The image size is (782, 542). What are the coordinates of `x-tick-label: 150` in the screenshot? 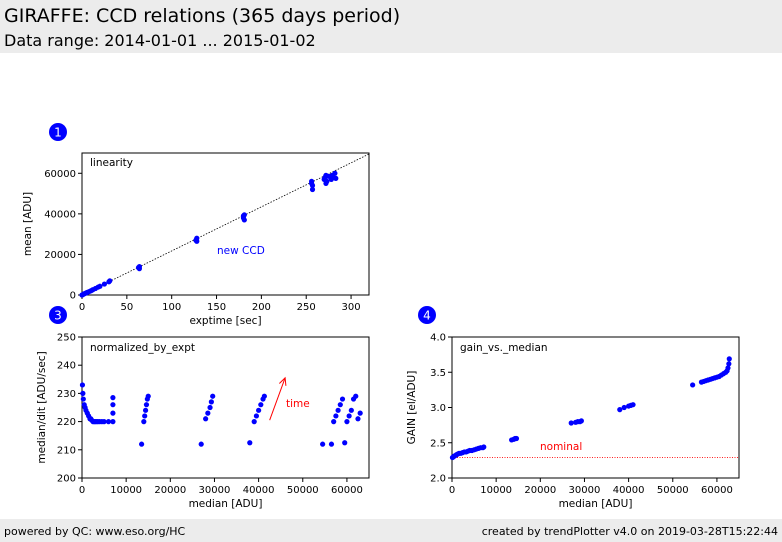 It's located at (216, 307).